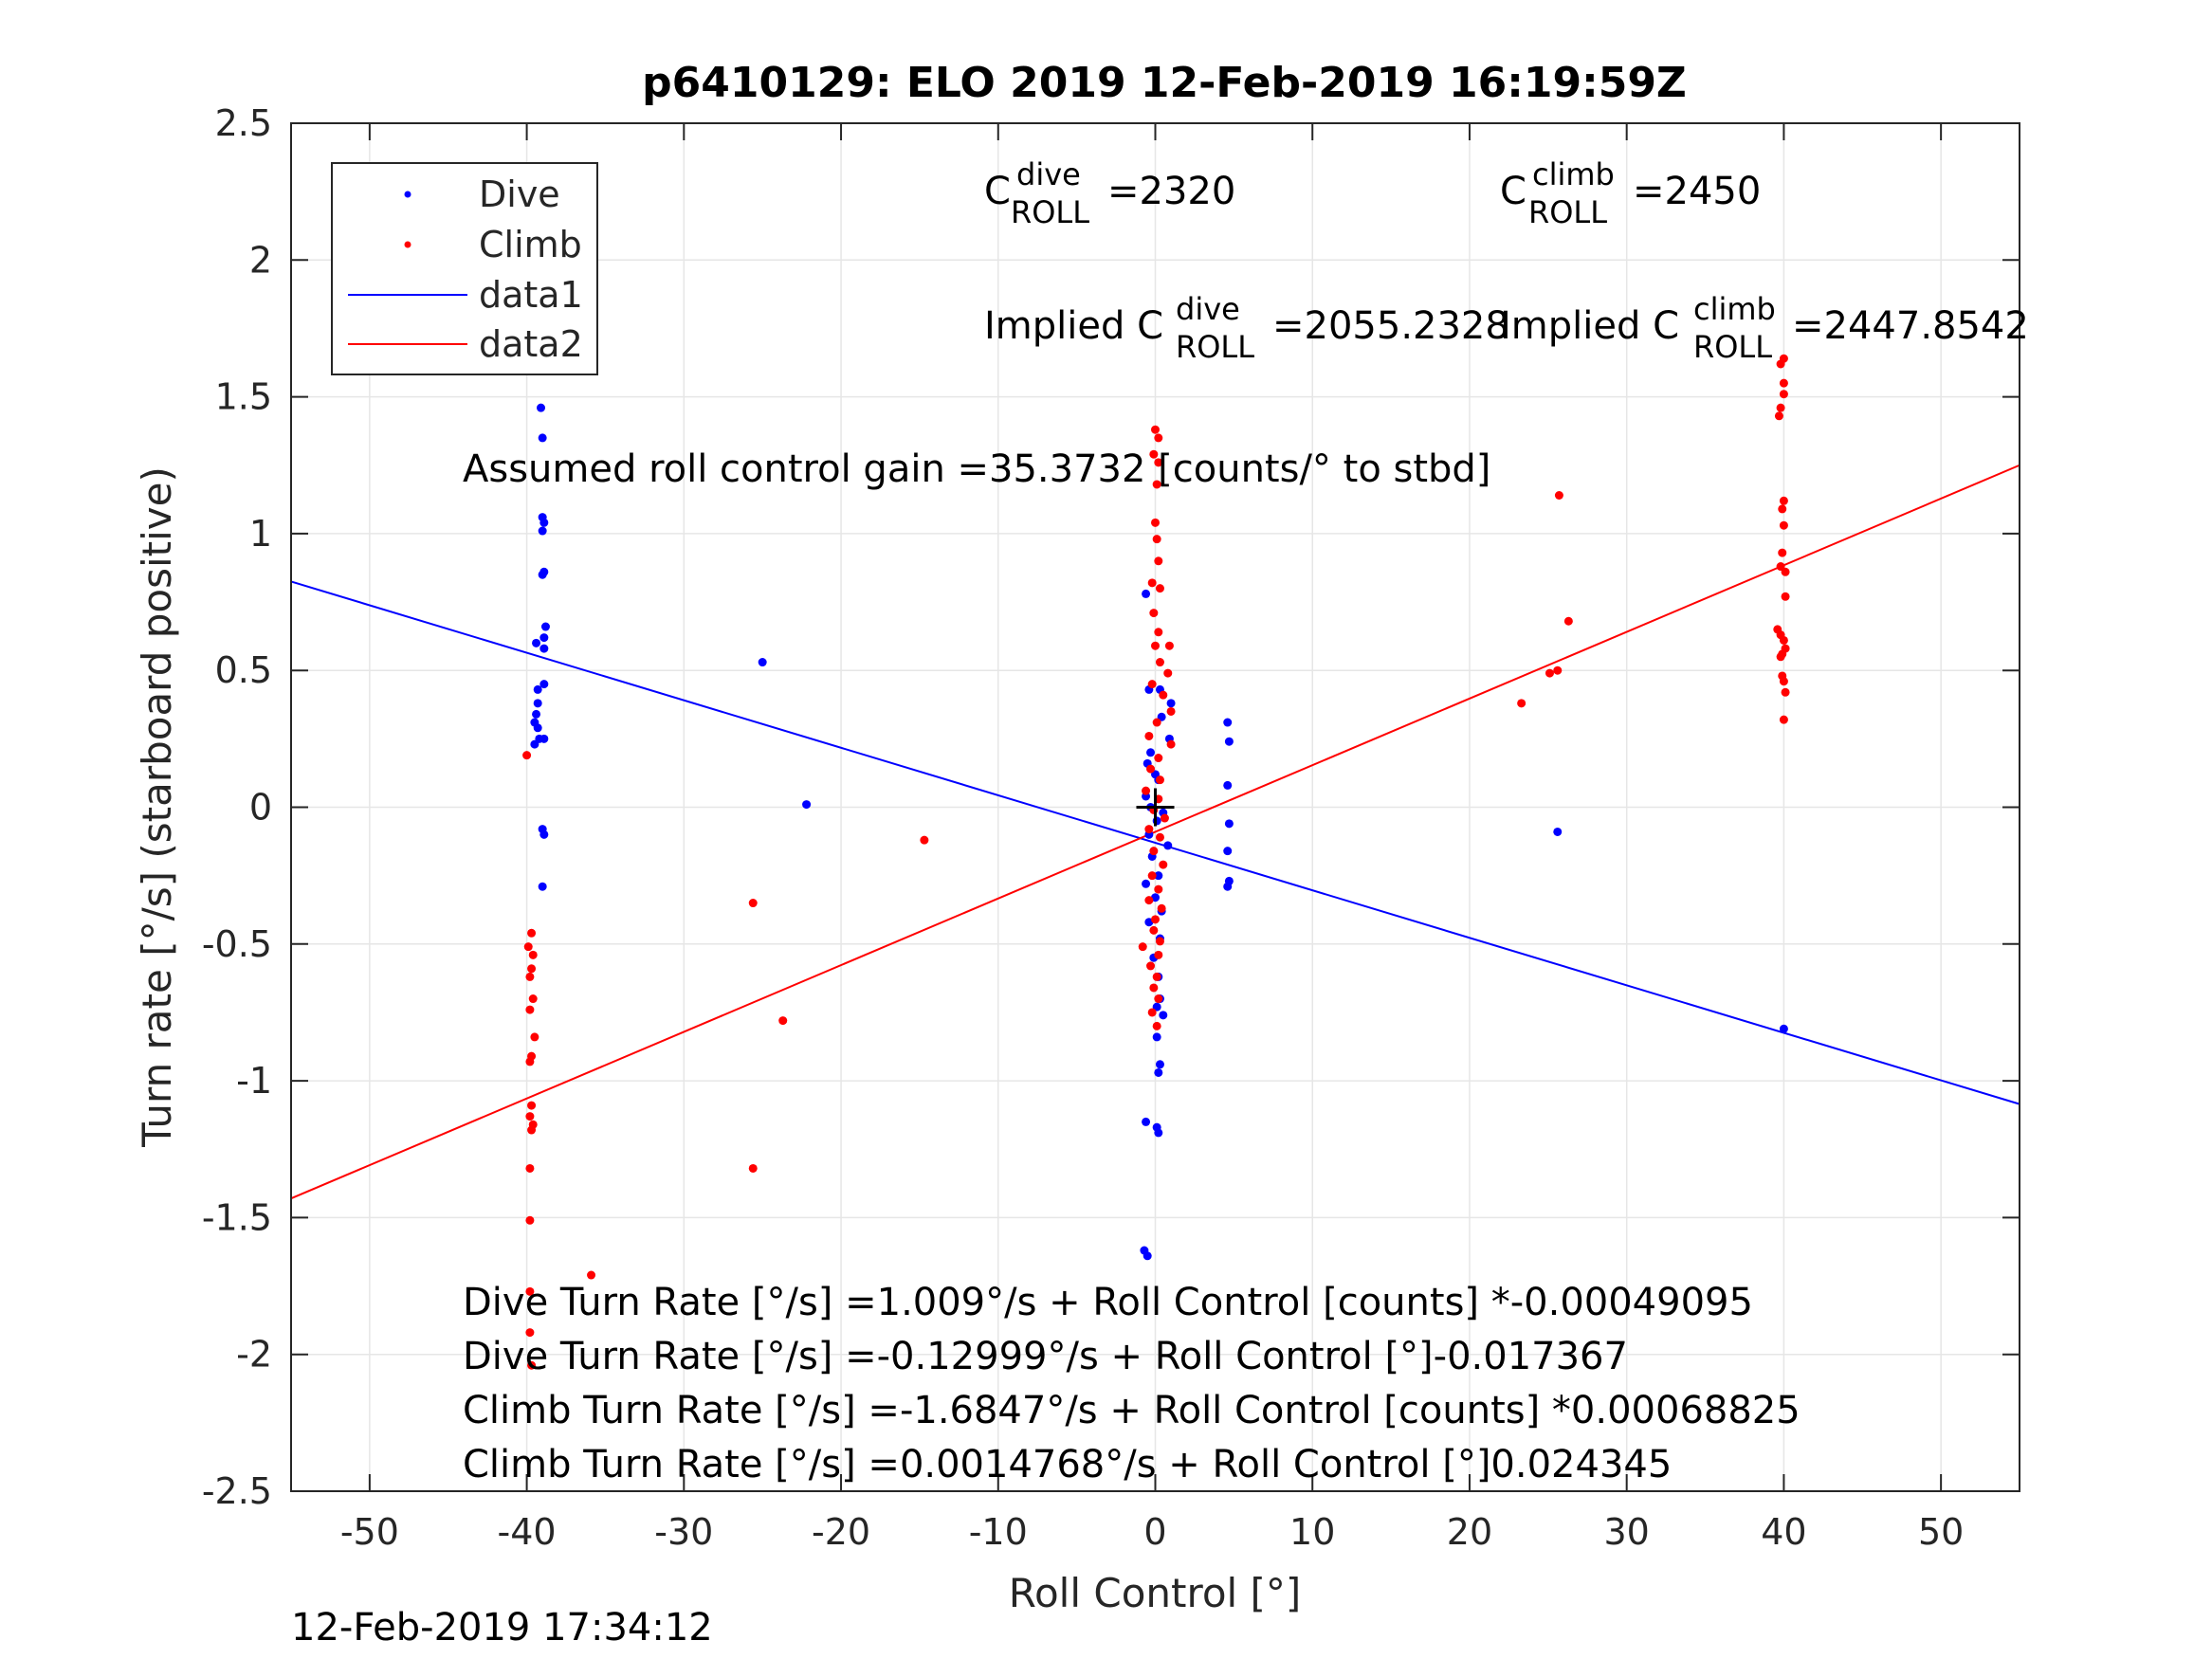 The image size is (2212, 1659). I want to click on implied-dive-sup: dive, so click(1208, 309).